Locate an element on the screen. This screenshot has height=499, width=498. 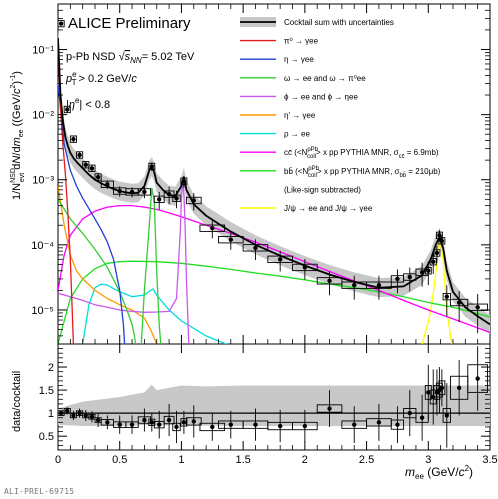
eta-cut-label: |ηe| < 0.8 is located at coordinates (88, 103).